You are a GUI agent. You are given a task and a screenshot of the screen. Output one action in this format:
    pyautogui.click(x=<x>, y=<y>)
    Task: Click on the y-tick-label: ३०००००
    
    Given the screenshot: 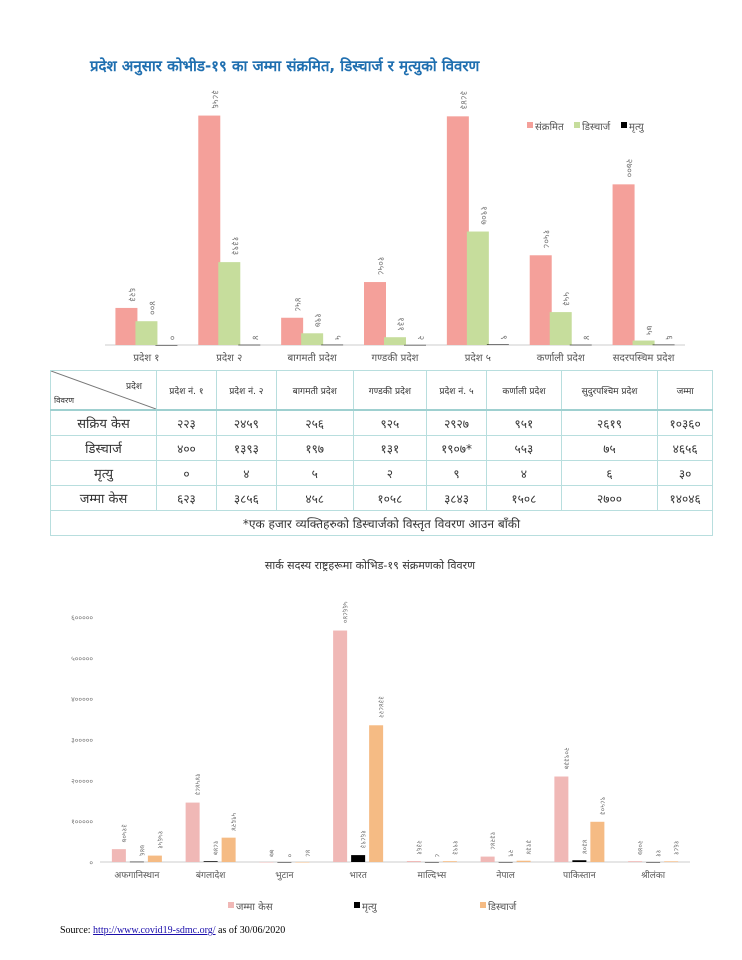 What is the action you would take?
    pyautogui.click(x=82, y=741)
    